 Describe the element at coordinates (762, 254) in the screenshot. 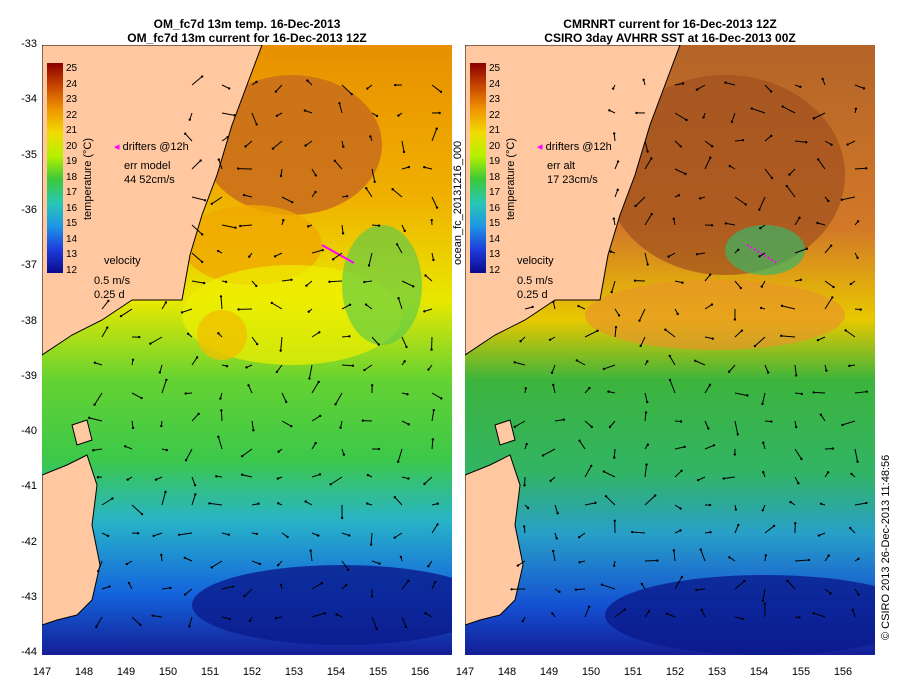

I see `right-drifter-track` at that location.